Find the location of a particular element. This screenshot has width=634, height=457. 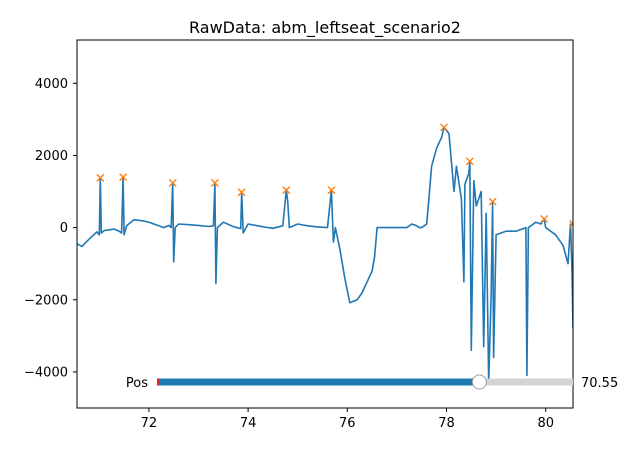

x-tick-label: 74 is located at coordinates (248, 423).